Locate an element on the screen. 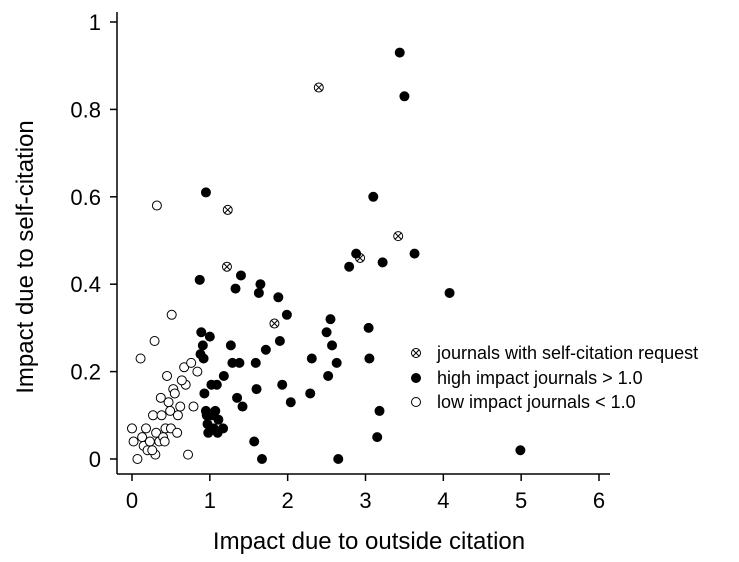 This screenshot has height=562, width=739. x-ticks: 0 1 2 3 4 5 6 is located at coordinates (365, 493).